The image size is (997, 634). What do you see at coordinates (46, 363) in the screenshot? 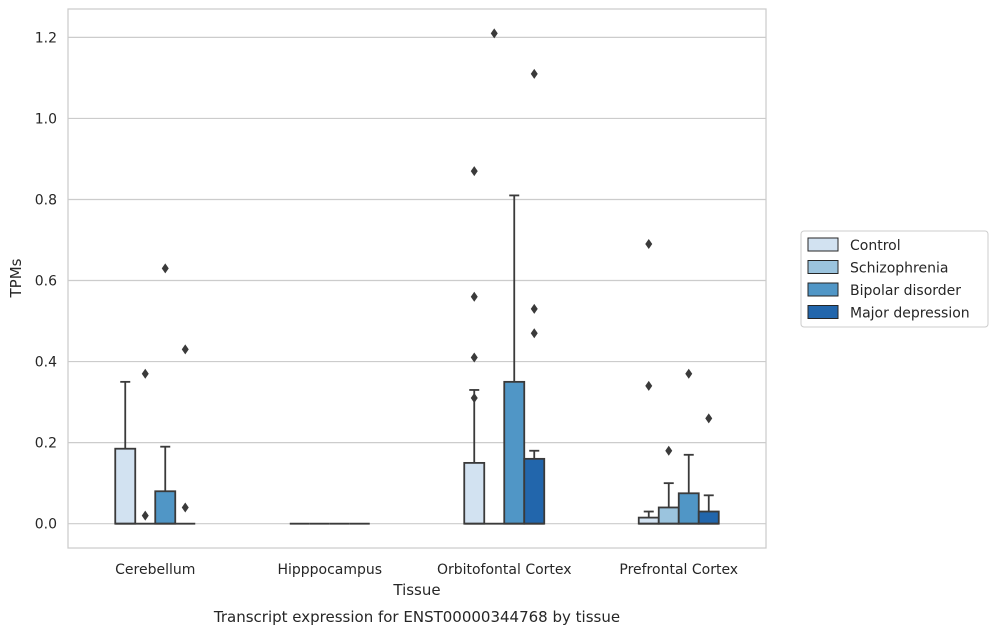
I see `y-tick-label: 0.4` at bounding box center [46, 363].